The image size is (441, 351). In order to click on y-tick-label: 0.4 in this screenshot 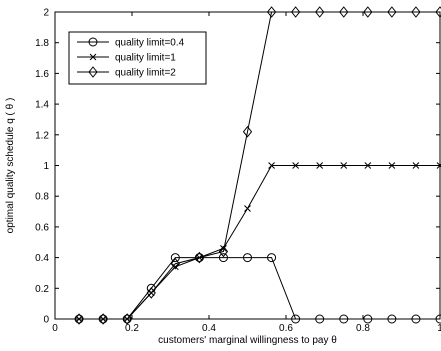, I will do `click(42, 258)`.